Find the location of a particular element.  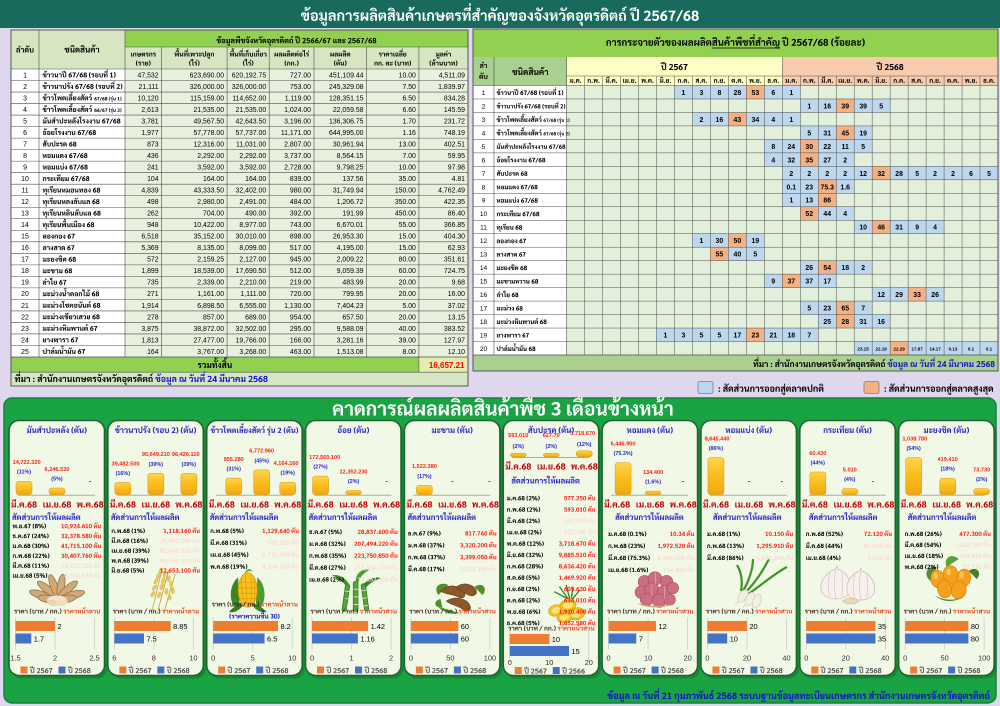

svg-text: 366.85 is located at coordinates (454, 225).